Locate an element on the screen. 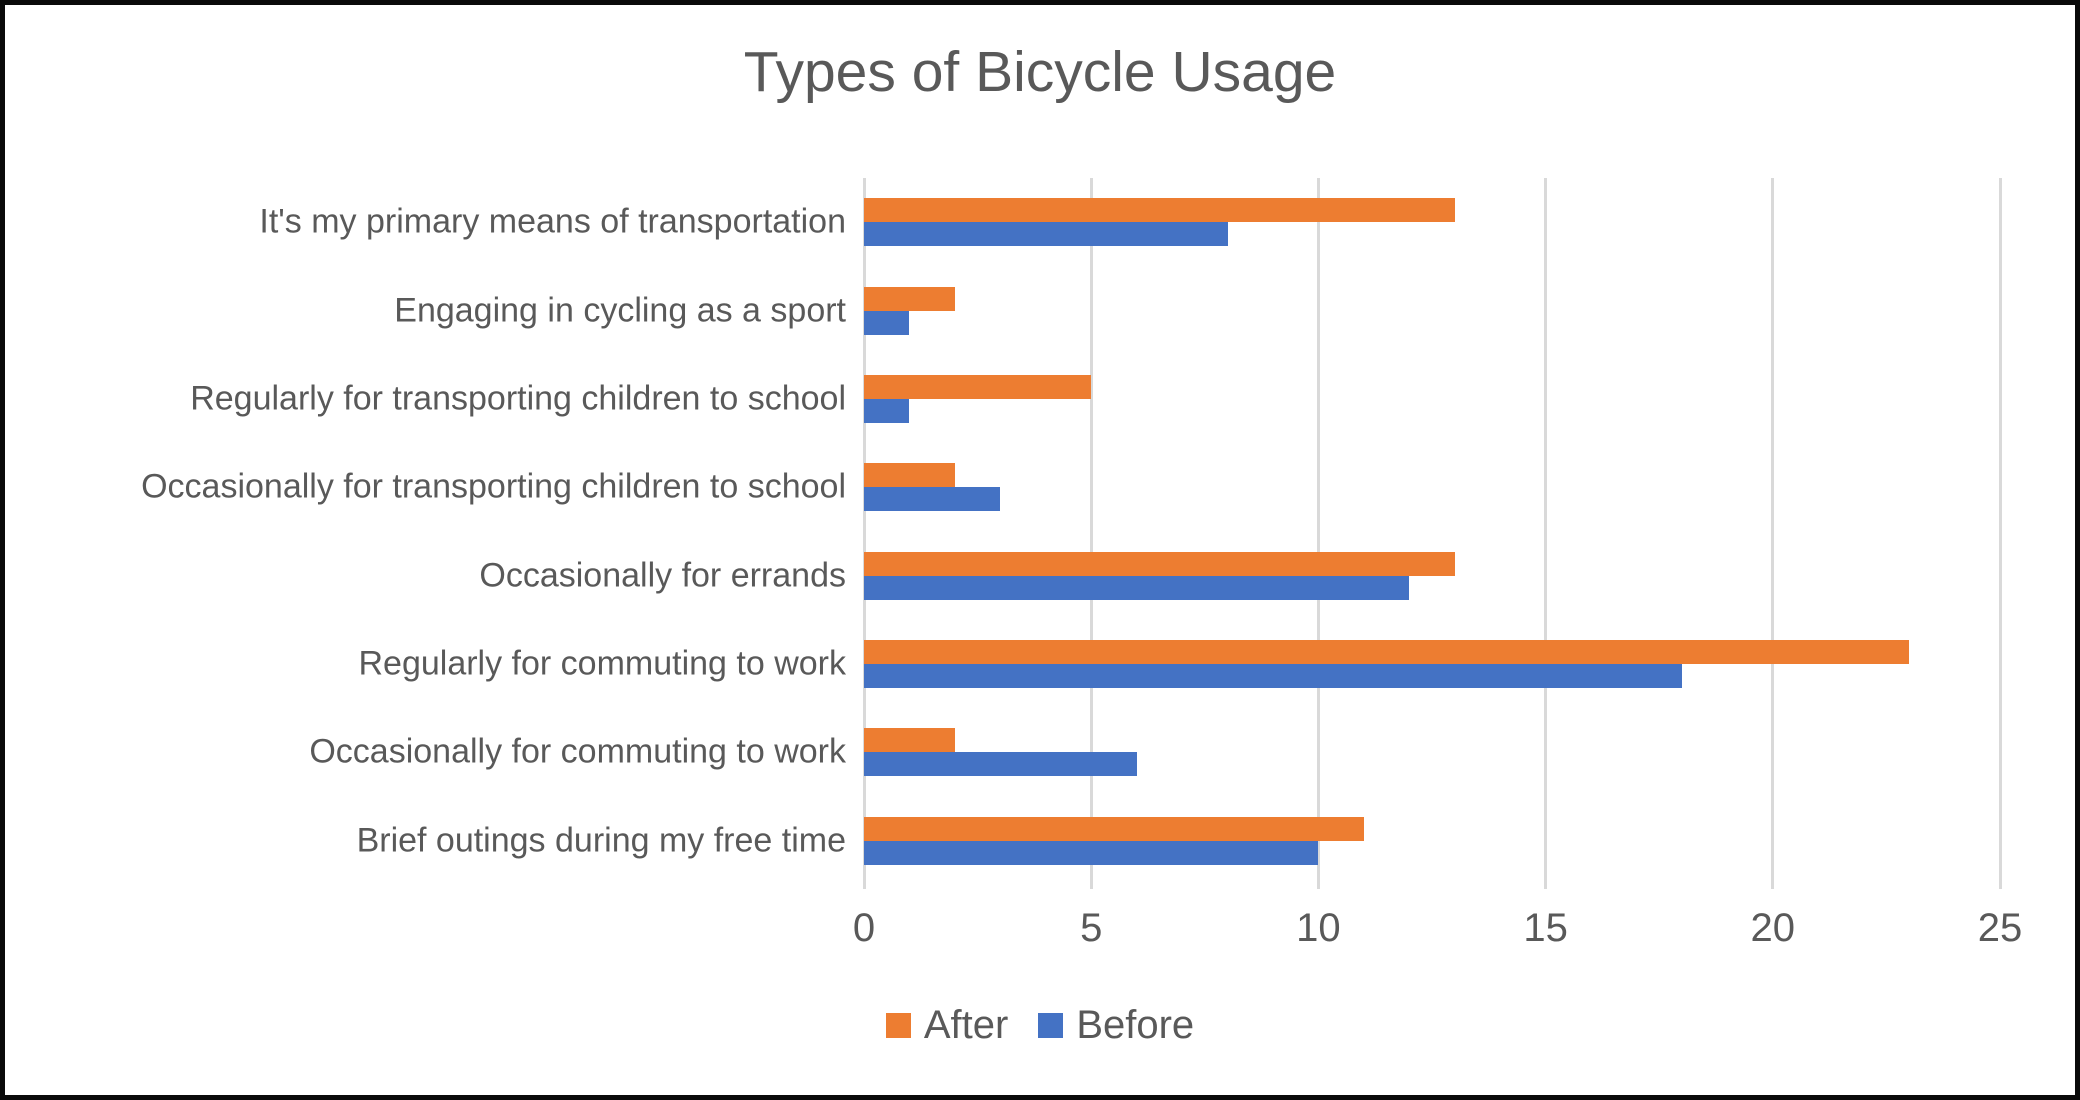 This screenshot has height=1100, width=2080. category-row: Regularly for commuting to work is located at coordinates (1179, 664).